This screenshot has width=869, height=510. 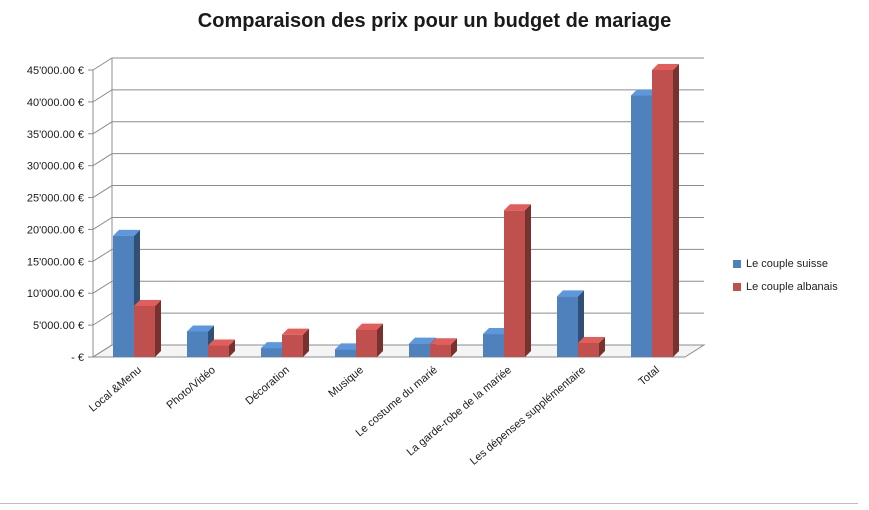 I want to click on y-tick-label: 35'000.00 €, so click(x=55, y=135).